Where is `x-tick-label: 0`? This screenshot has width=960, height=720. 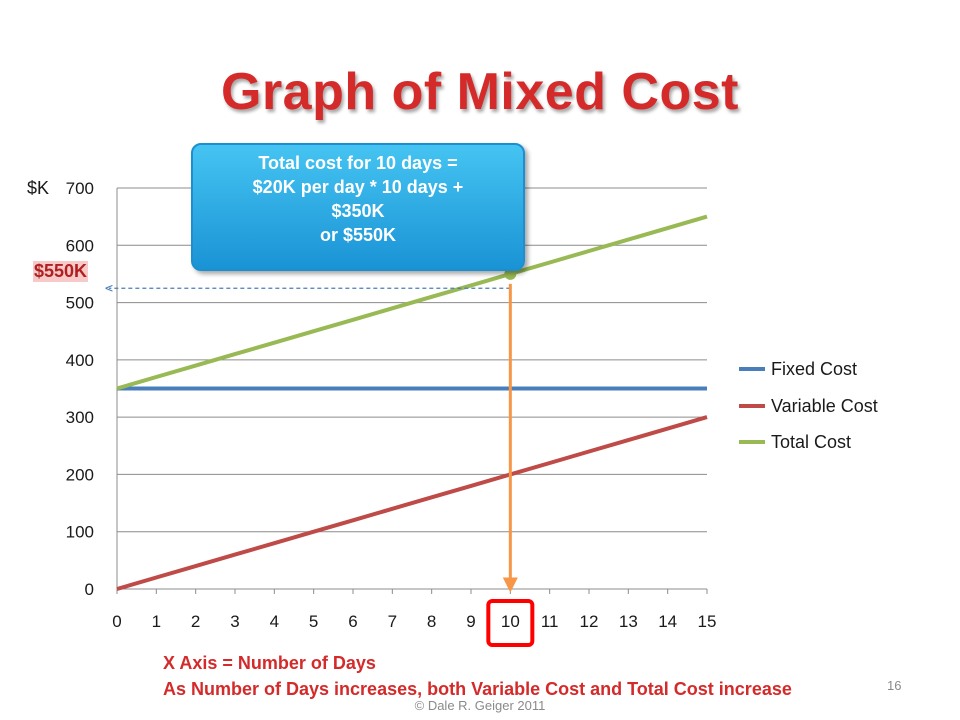 x-tick-label: 0 is located at coordinates (116, 621).